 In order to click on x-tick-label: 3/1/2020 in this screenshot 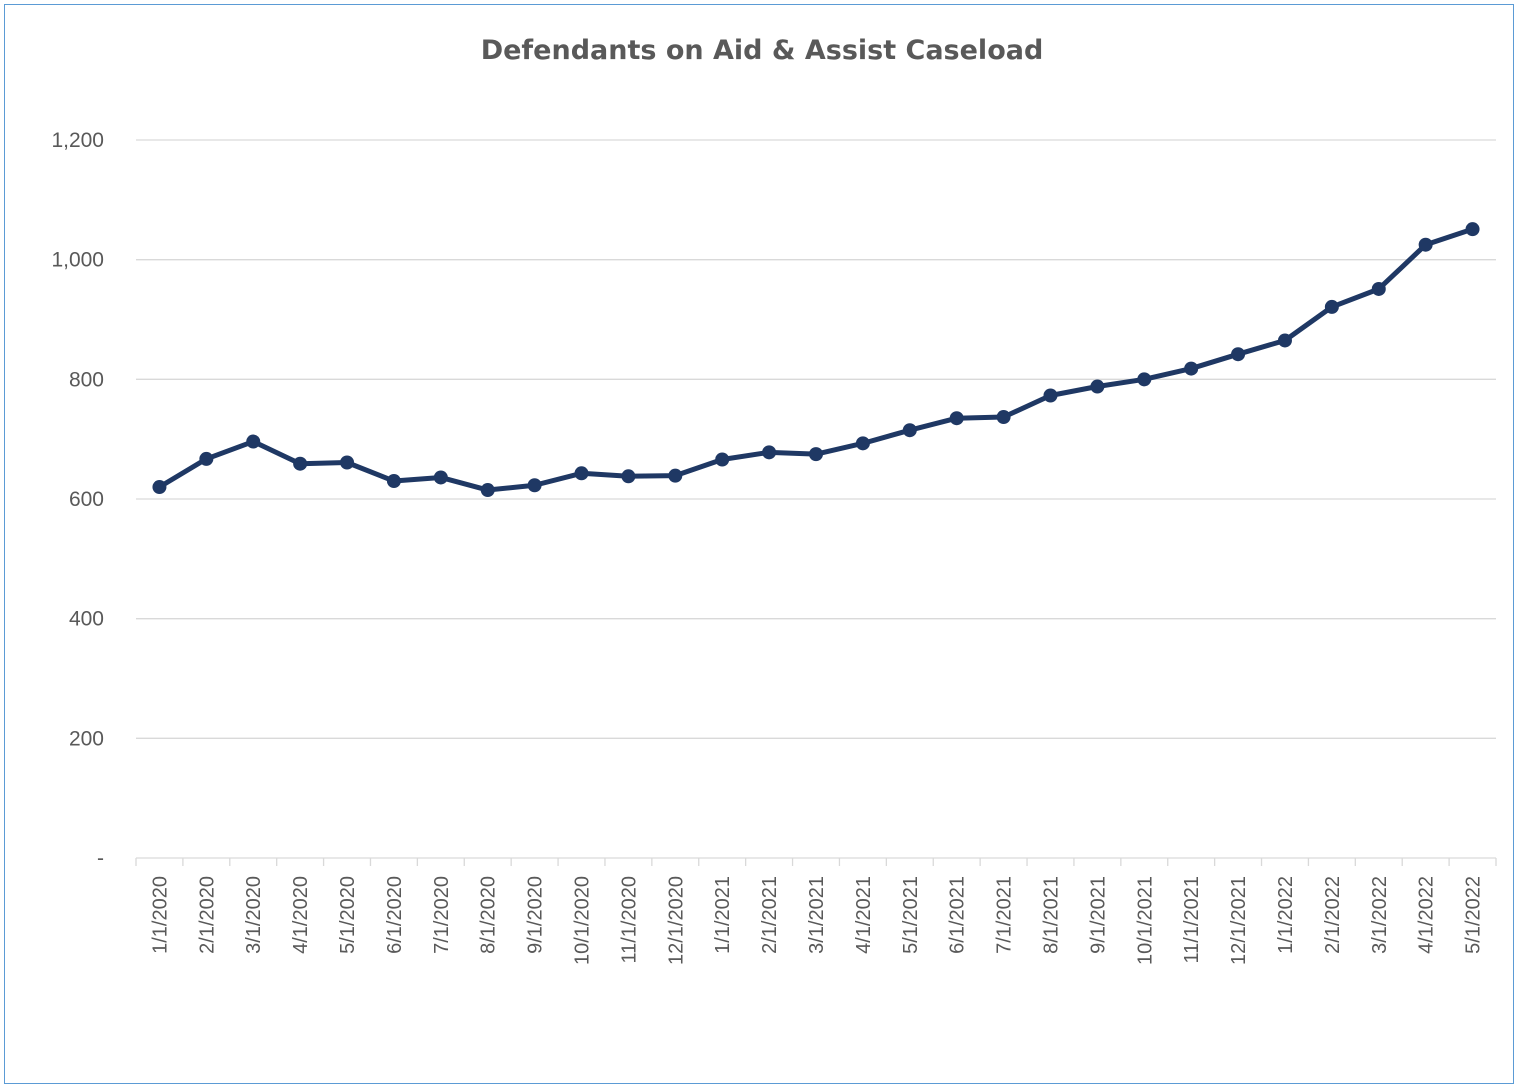, I will do `click(254, 915)`.